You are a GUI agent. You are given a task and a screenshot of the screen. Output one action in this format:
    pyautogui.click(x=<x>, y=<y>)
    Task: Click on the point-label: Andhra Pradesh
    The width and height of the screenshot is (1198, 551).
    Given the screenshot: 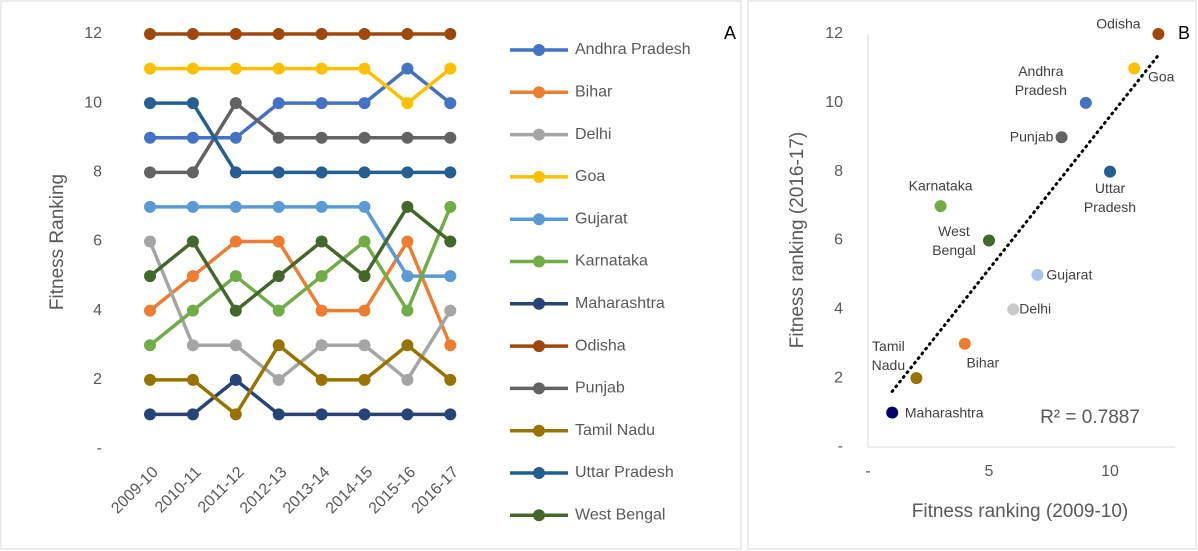 What is the action you would take?
    pyautogui.click(x=1040, y=80)
    